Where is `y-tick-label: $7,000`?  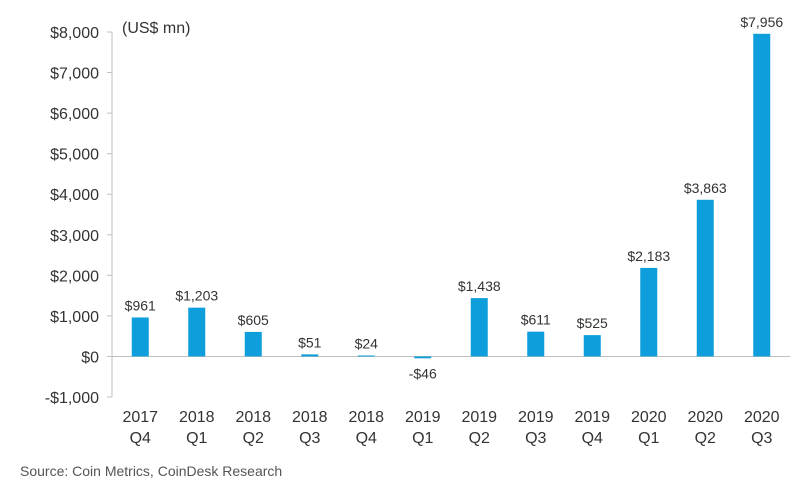
y-tick-label: $7,000 is located at coordinates (74, 74).